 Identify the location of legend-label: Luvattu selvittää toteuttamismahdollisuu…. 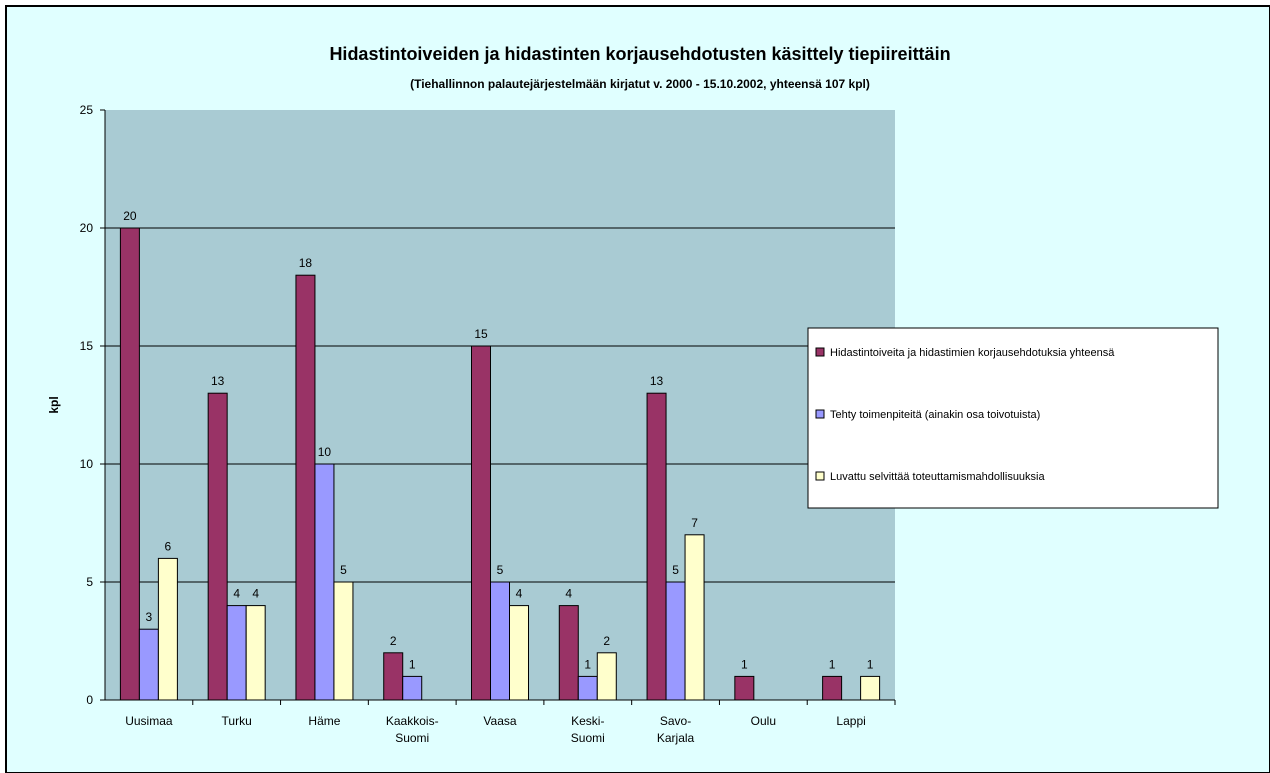
(937, 477).